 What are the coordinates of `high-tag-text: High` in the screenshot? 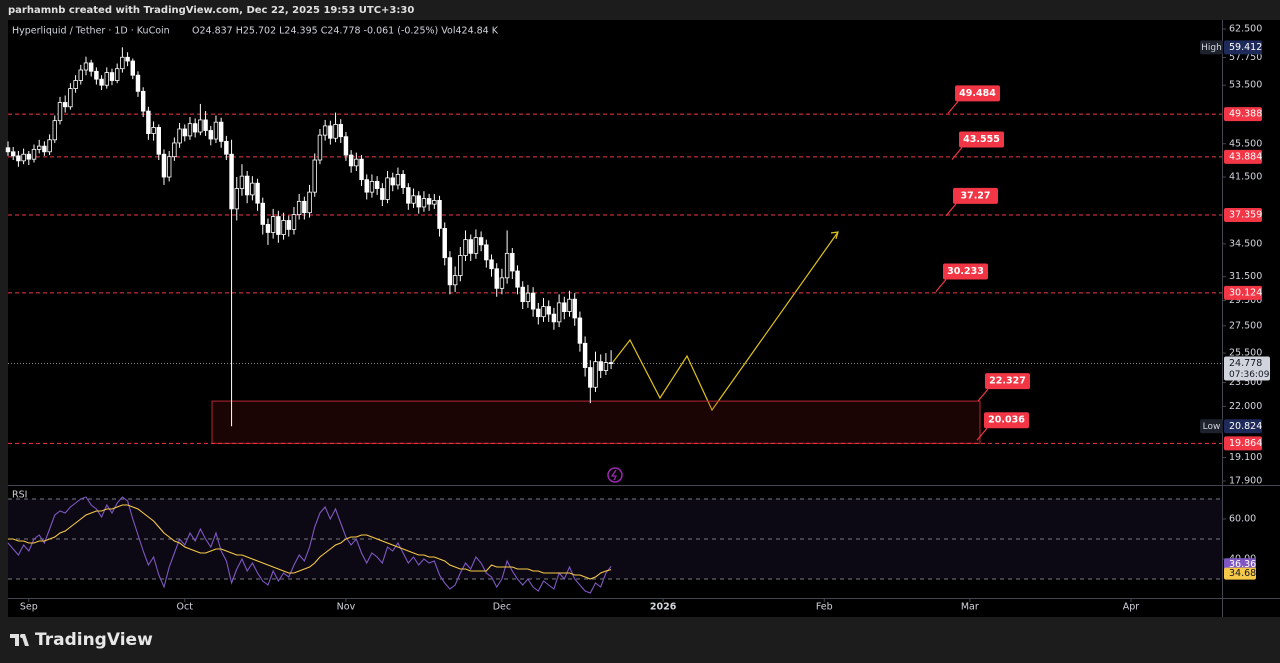 It's located at (1211, 48).